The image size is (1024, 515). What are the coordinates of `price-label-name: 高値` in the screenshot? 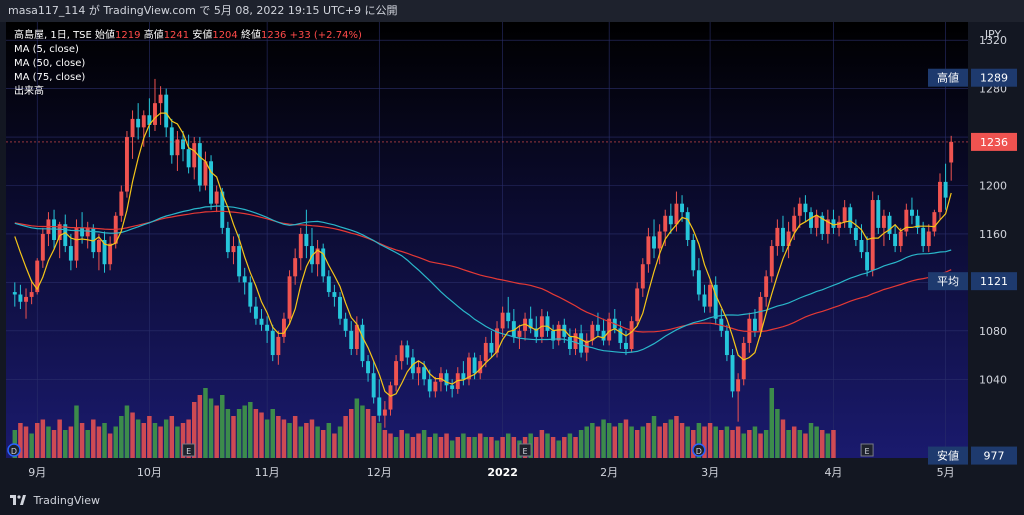 It's located at (948, 78).